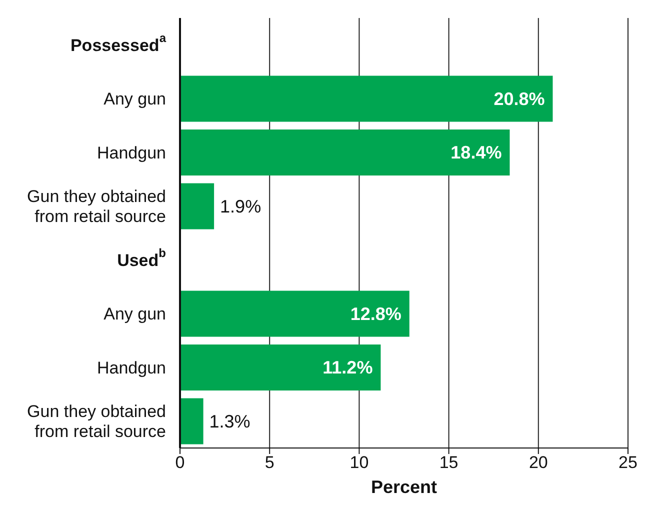 The image size is (657, 521). What do you see at coordinates (628, 462) in the screenshot?
I see `x-tick-label: 25` at bounding box center [628, 462].